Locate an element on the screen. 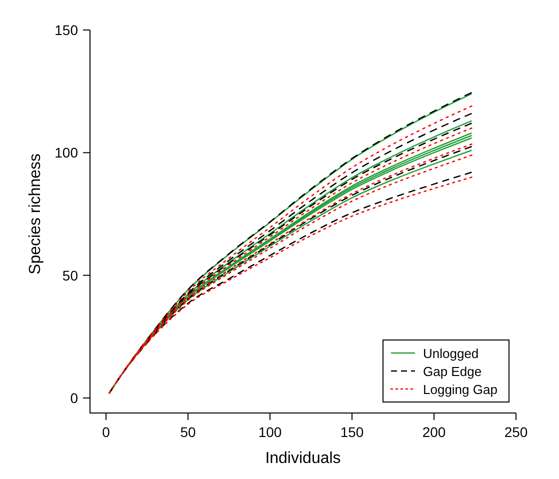 The width and height of the screenshot is (559, 479). y-tick-label: 100 is located at coordinates (66, 152).